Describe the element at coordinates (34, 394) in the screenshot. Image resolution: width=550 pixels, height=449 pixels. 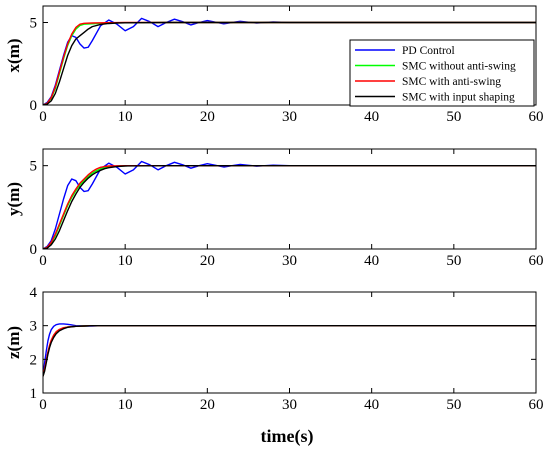
I see `y-tick-label: 1` at that location.